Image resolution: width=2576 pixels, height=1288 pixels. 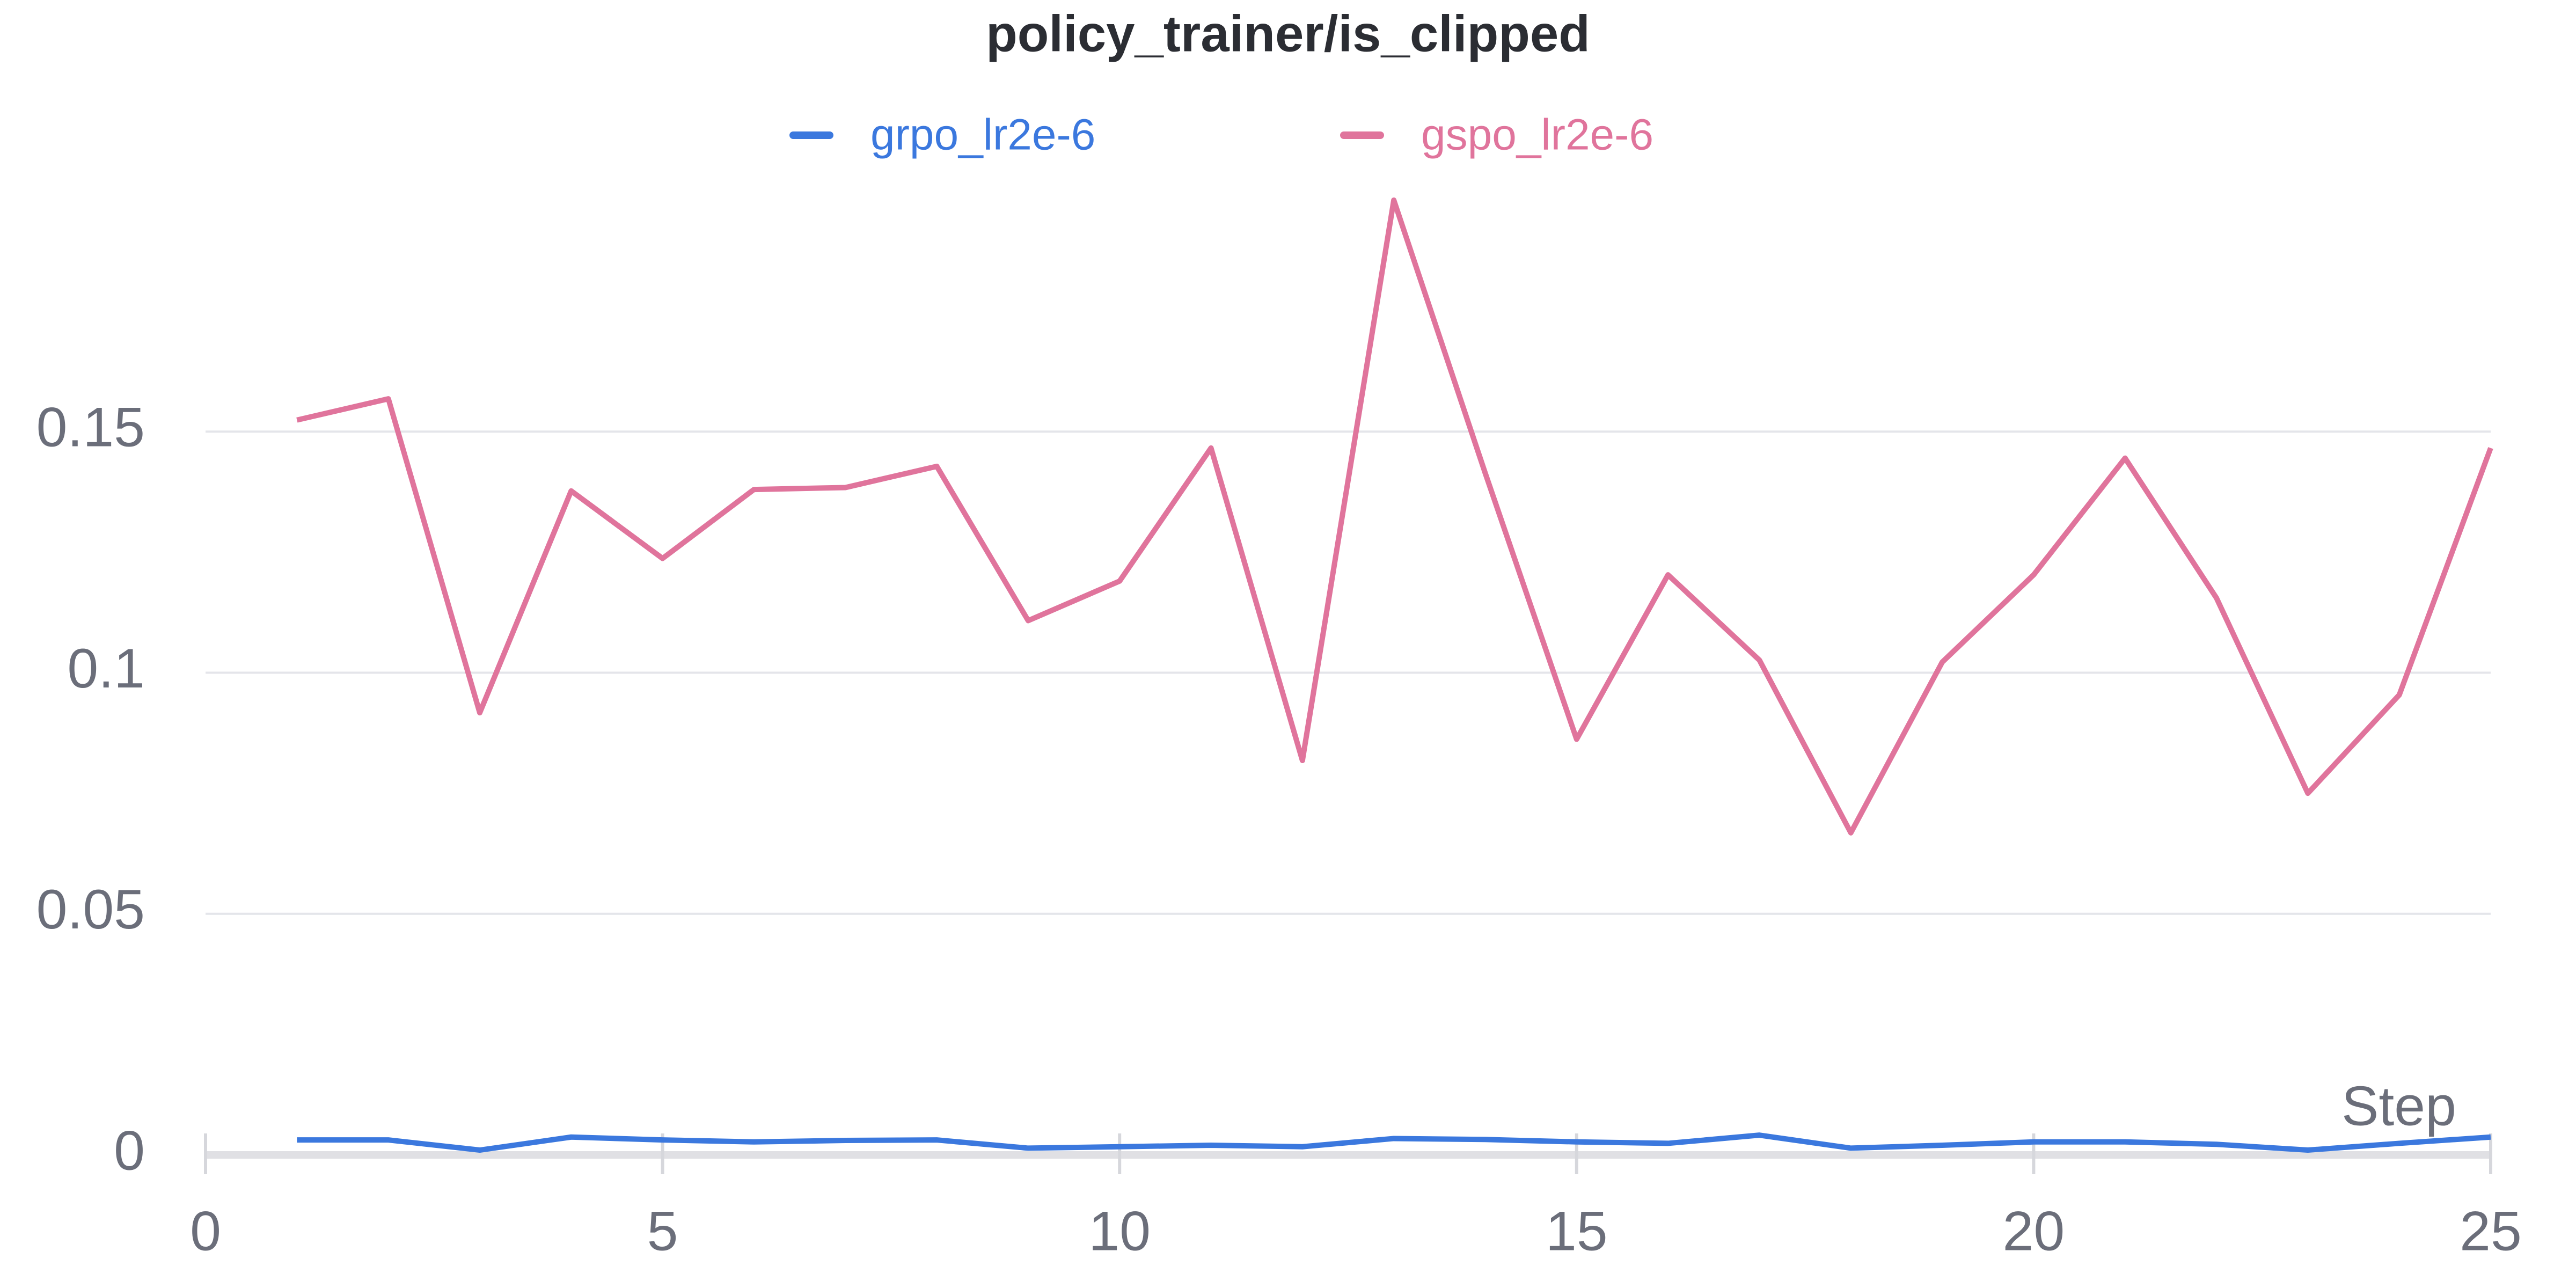 What do you see at coordinates (2398, 1106) in the screenshot?
I see `x-axis-label: Step` at bounding box center [2398, 1106].